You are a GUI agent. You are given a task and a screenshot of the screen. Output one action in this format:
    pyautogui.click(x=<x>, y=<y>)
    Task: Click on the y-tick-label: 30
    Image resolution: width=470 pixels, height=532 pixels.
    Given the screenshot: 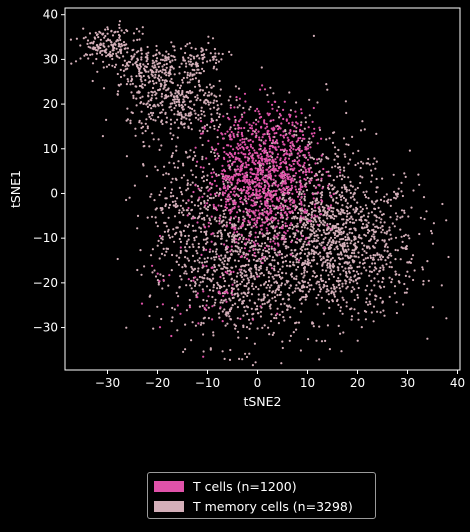 What is the action you would take?
    pyautogui.click(x=50, y=59)
    